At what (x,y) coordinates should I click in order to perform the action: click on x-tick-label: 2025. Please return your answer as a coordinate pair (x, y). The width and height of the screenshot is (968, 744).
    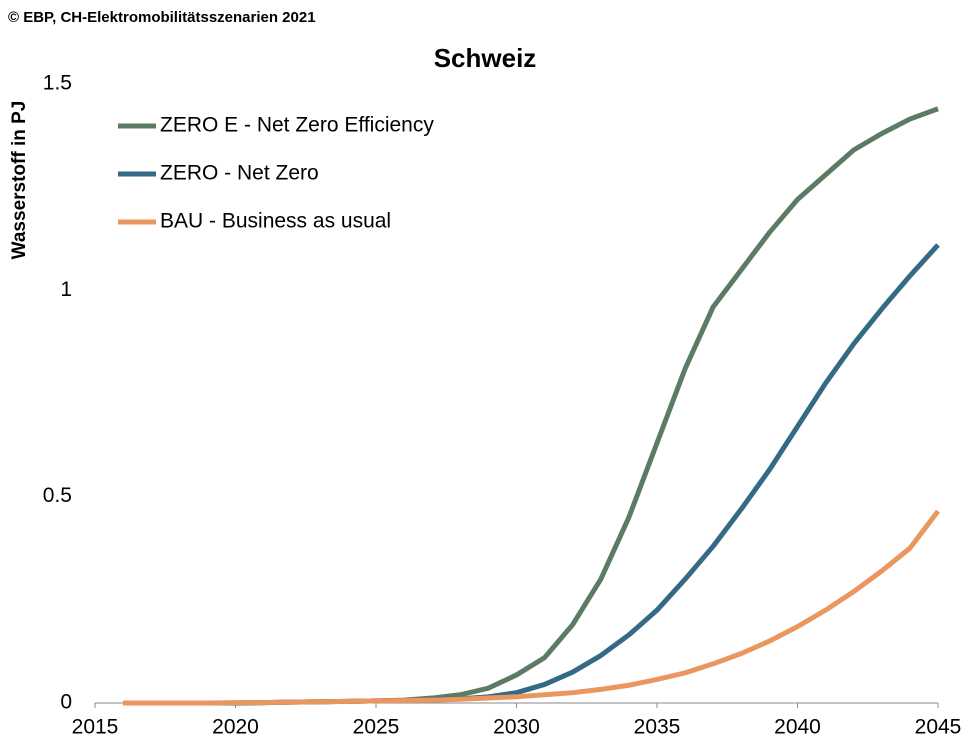
    Looking at the image, I should click on (376, 727).